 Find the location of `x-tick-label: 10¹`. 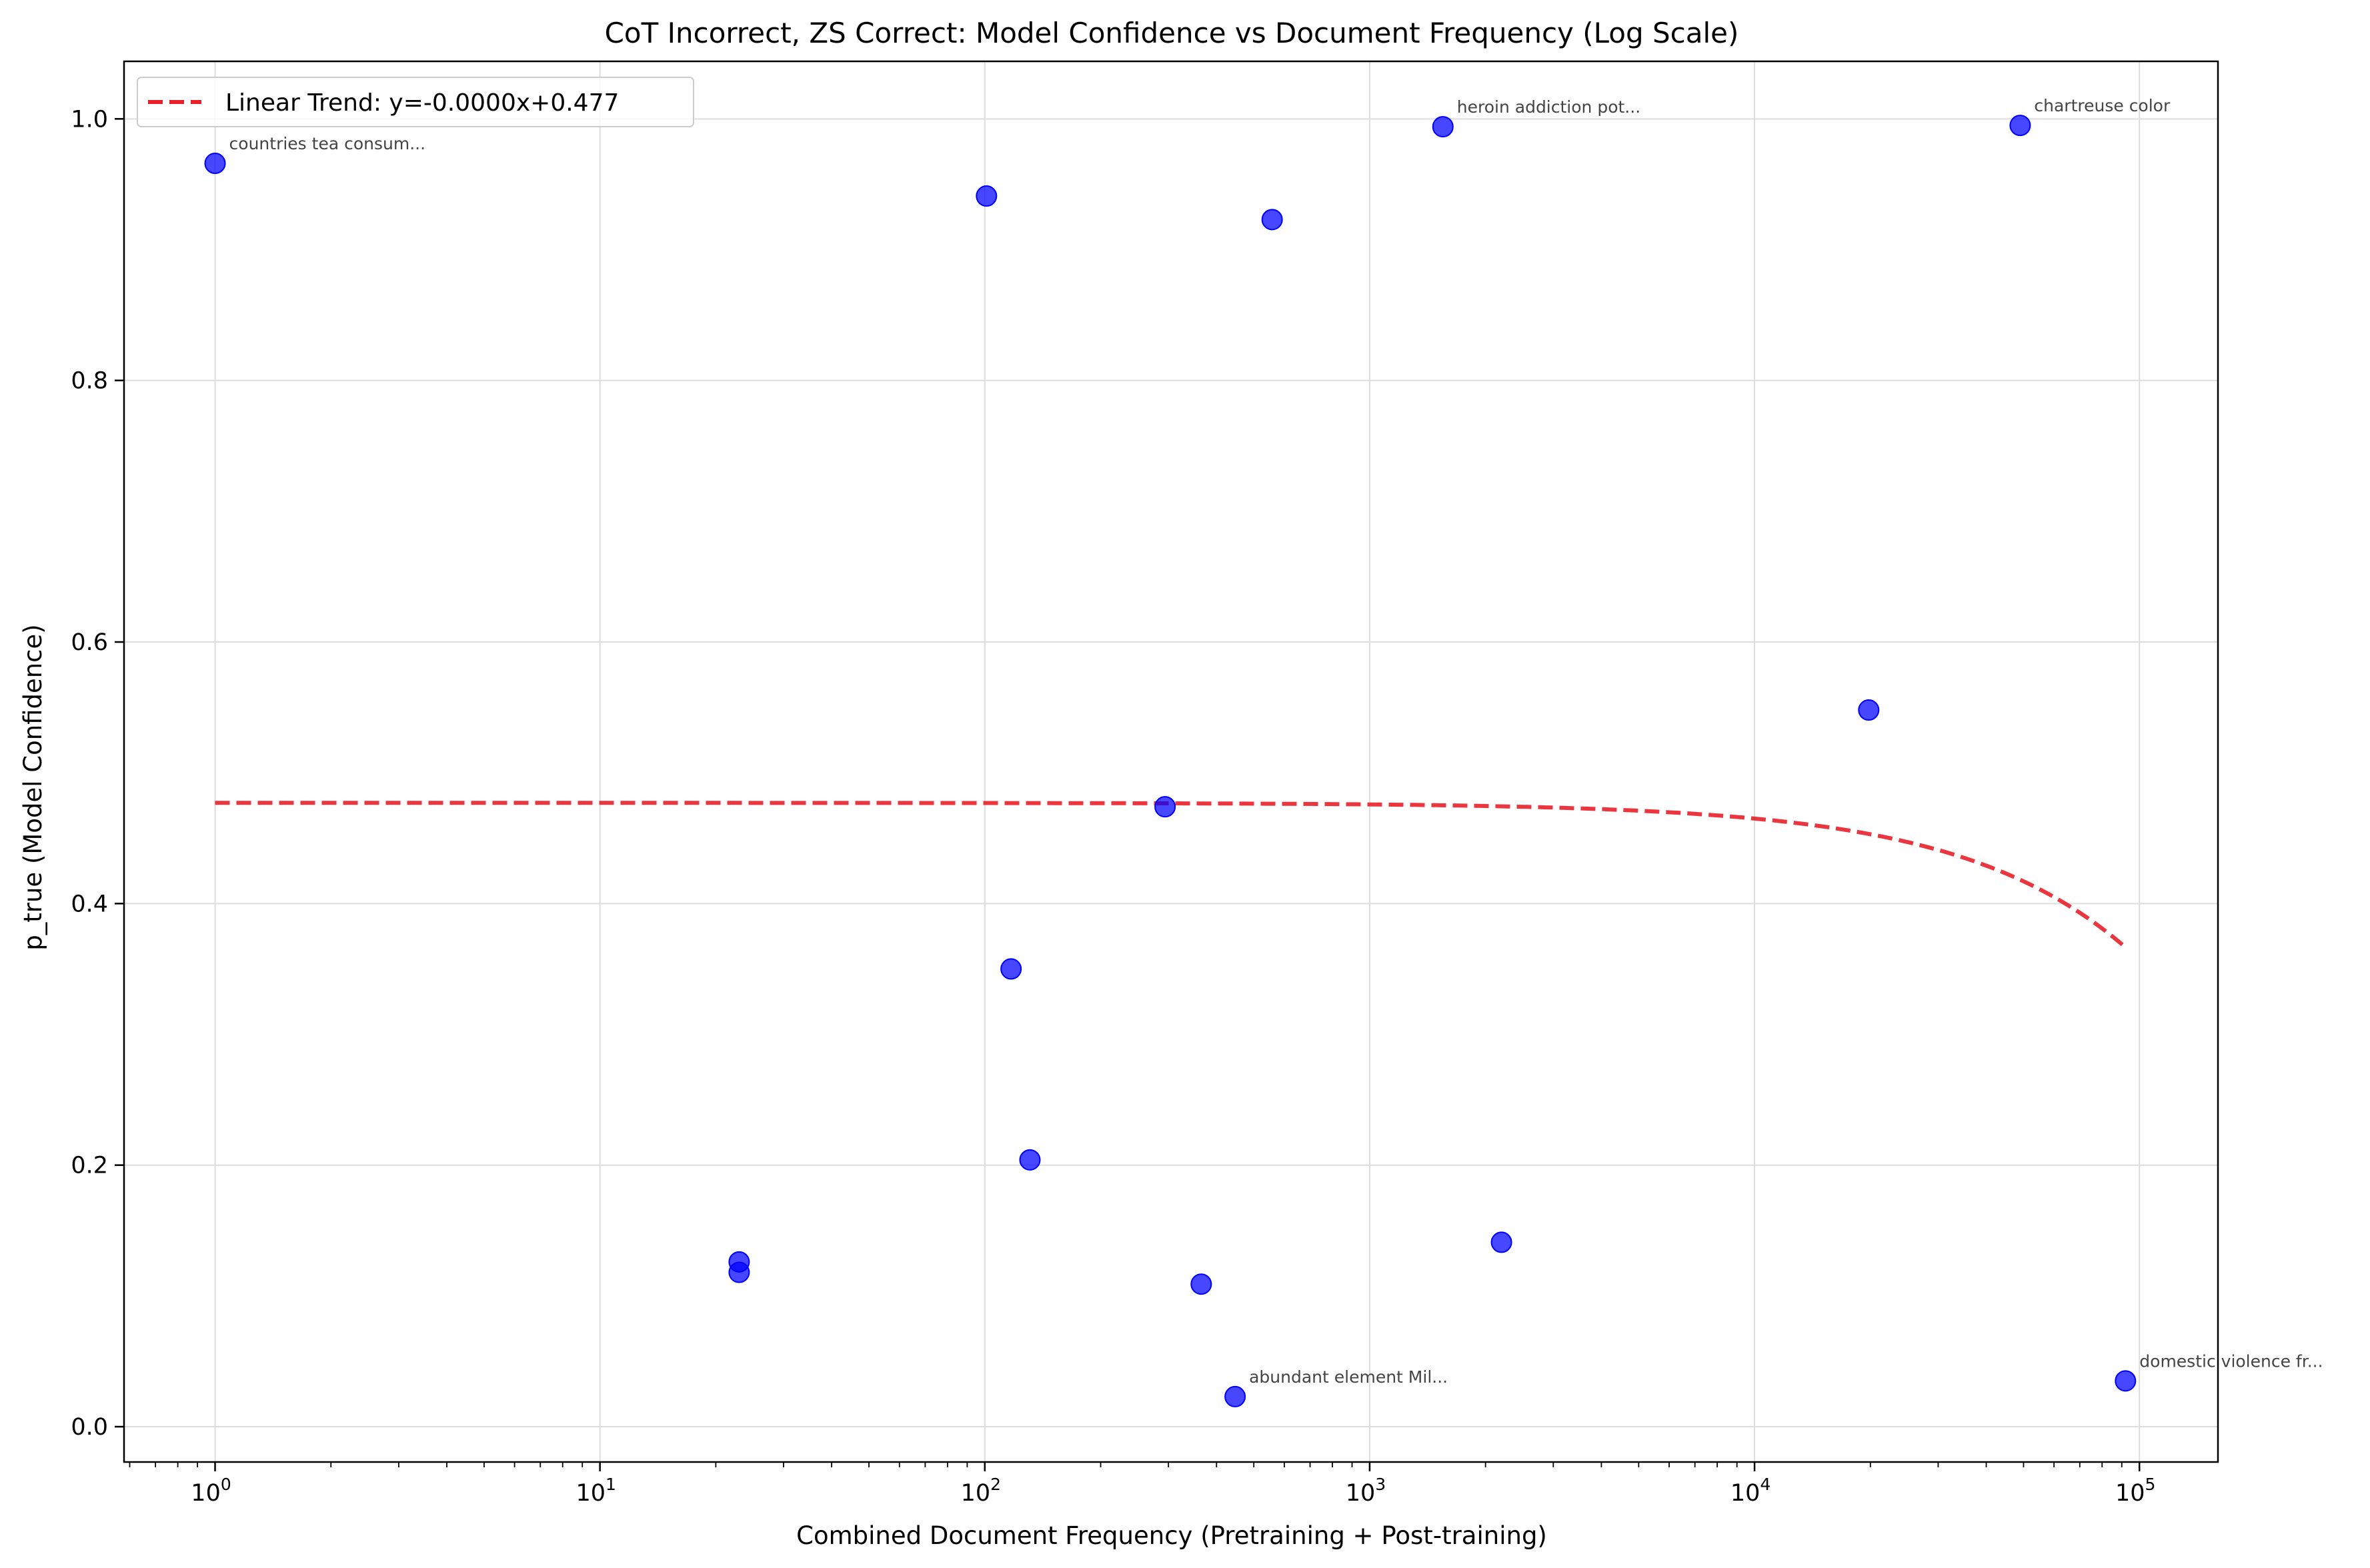

x-tick-label: 10¹ is located at coordinates (596, 1491).